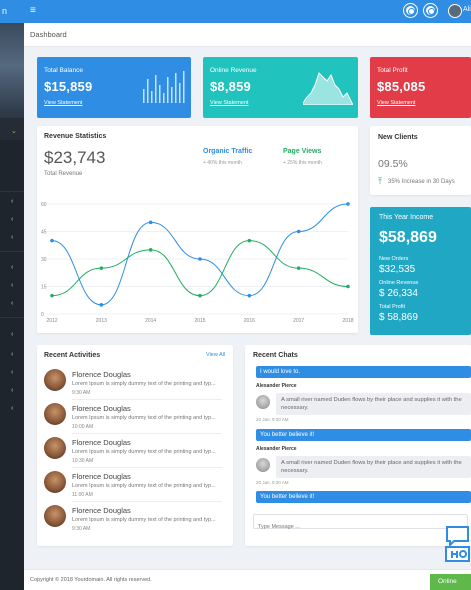  What do you see at coordinates (216, 355) in the screenshot?
I see `view-all-link: View All` at bounding box center [216, 355].